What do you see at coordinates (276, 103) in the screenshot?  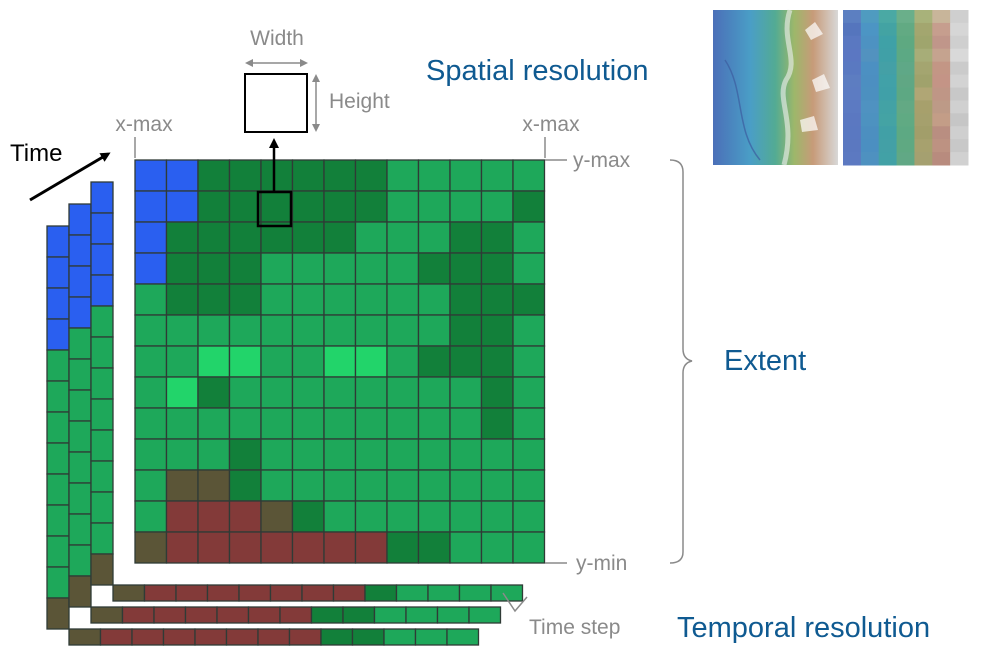 I see `pixel-square` at bounding box center [276, 103].